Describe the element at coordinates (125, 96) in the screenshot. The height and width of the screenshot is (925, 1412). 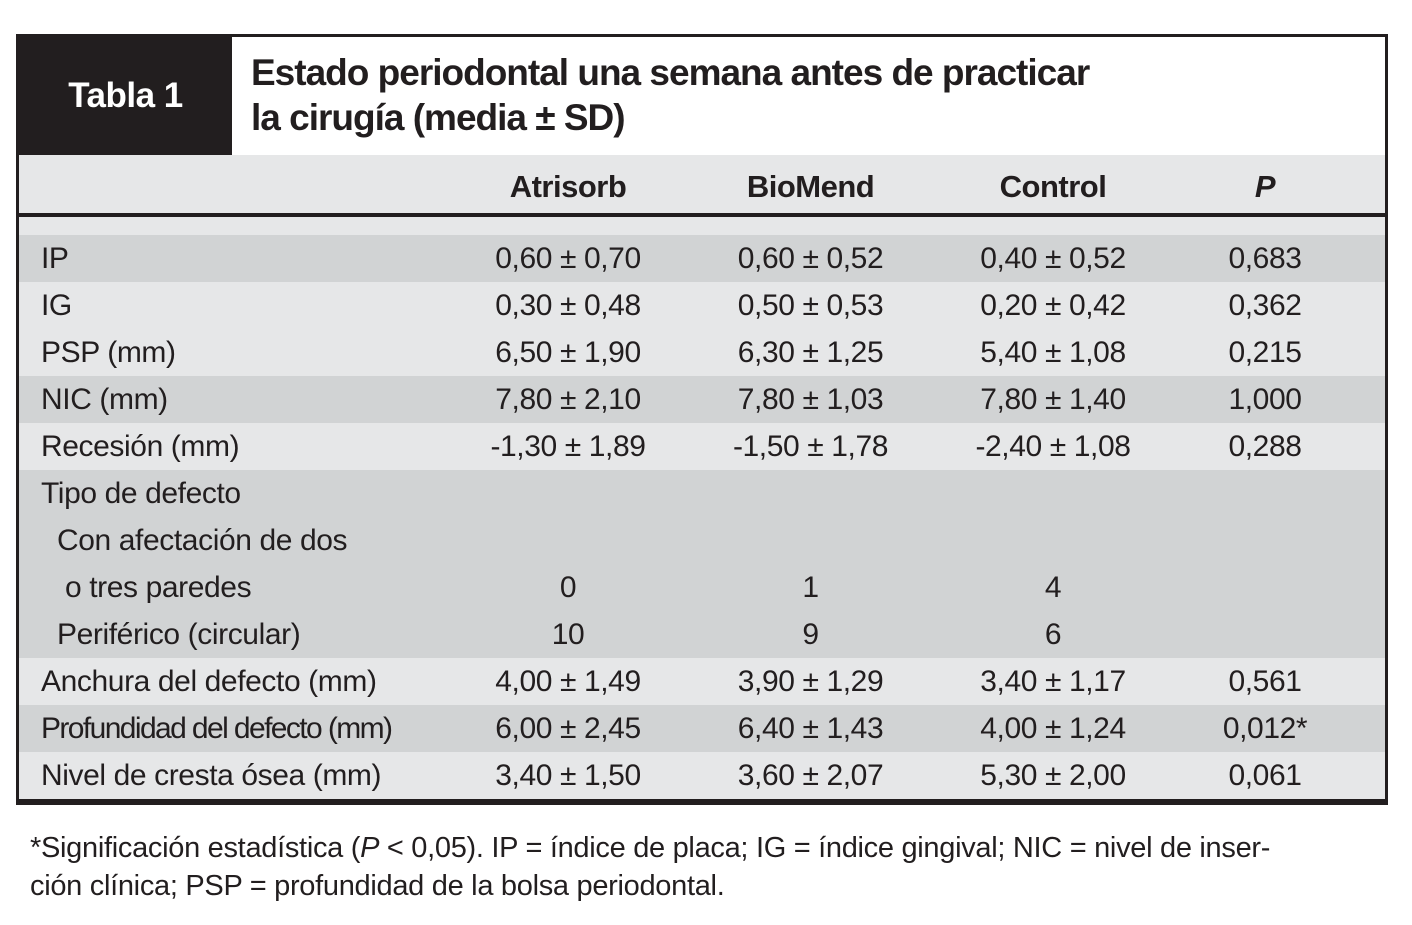
I see `table-tag-label: Tabla 1` at that location.